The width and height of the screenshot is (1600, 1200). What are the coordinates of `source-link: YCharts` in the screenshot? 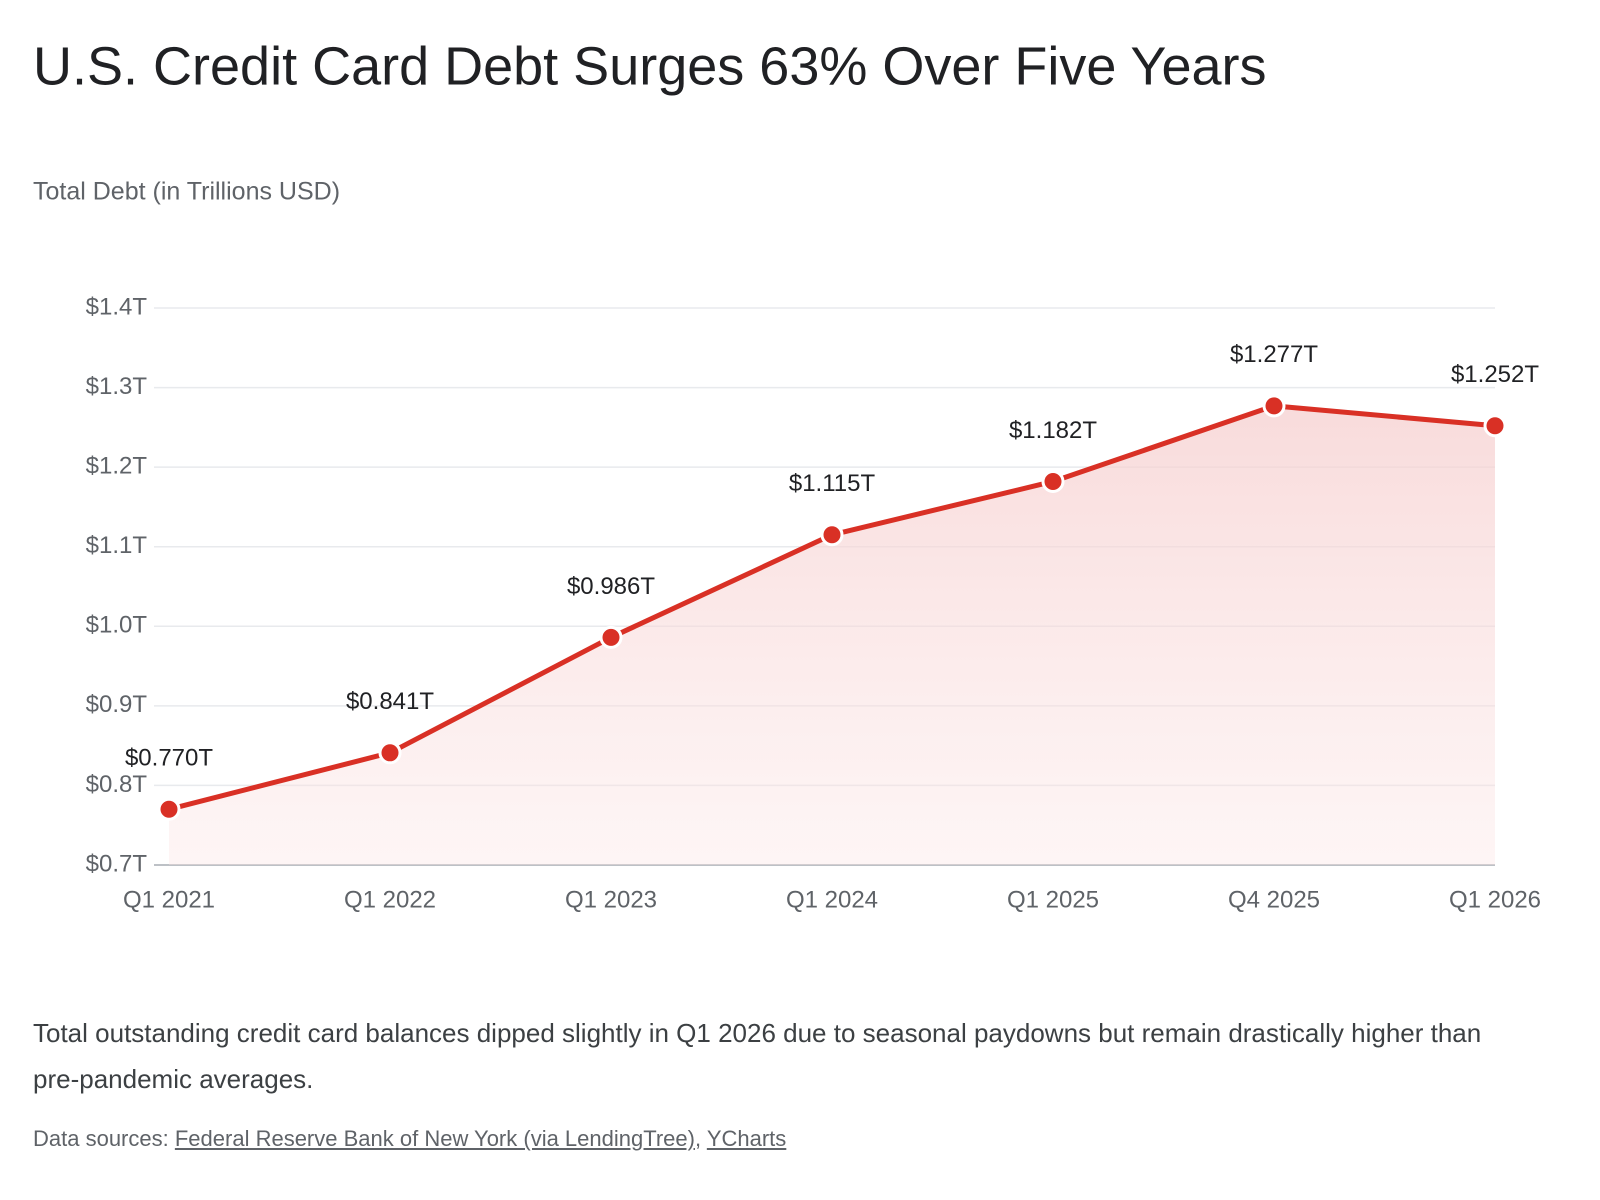 It's located at (746, 1138).